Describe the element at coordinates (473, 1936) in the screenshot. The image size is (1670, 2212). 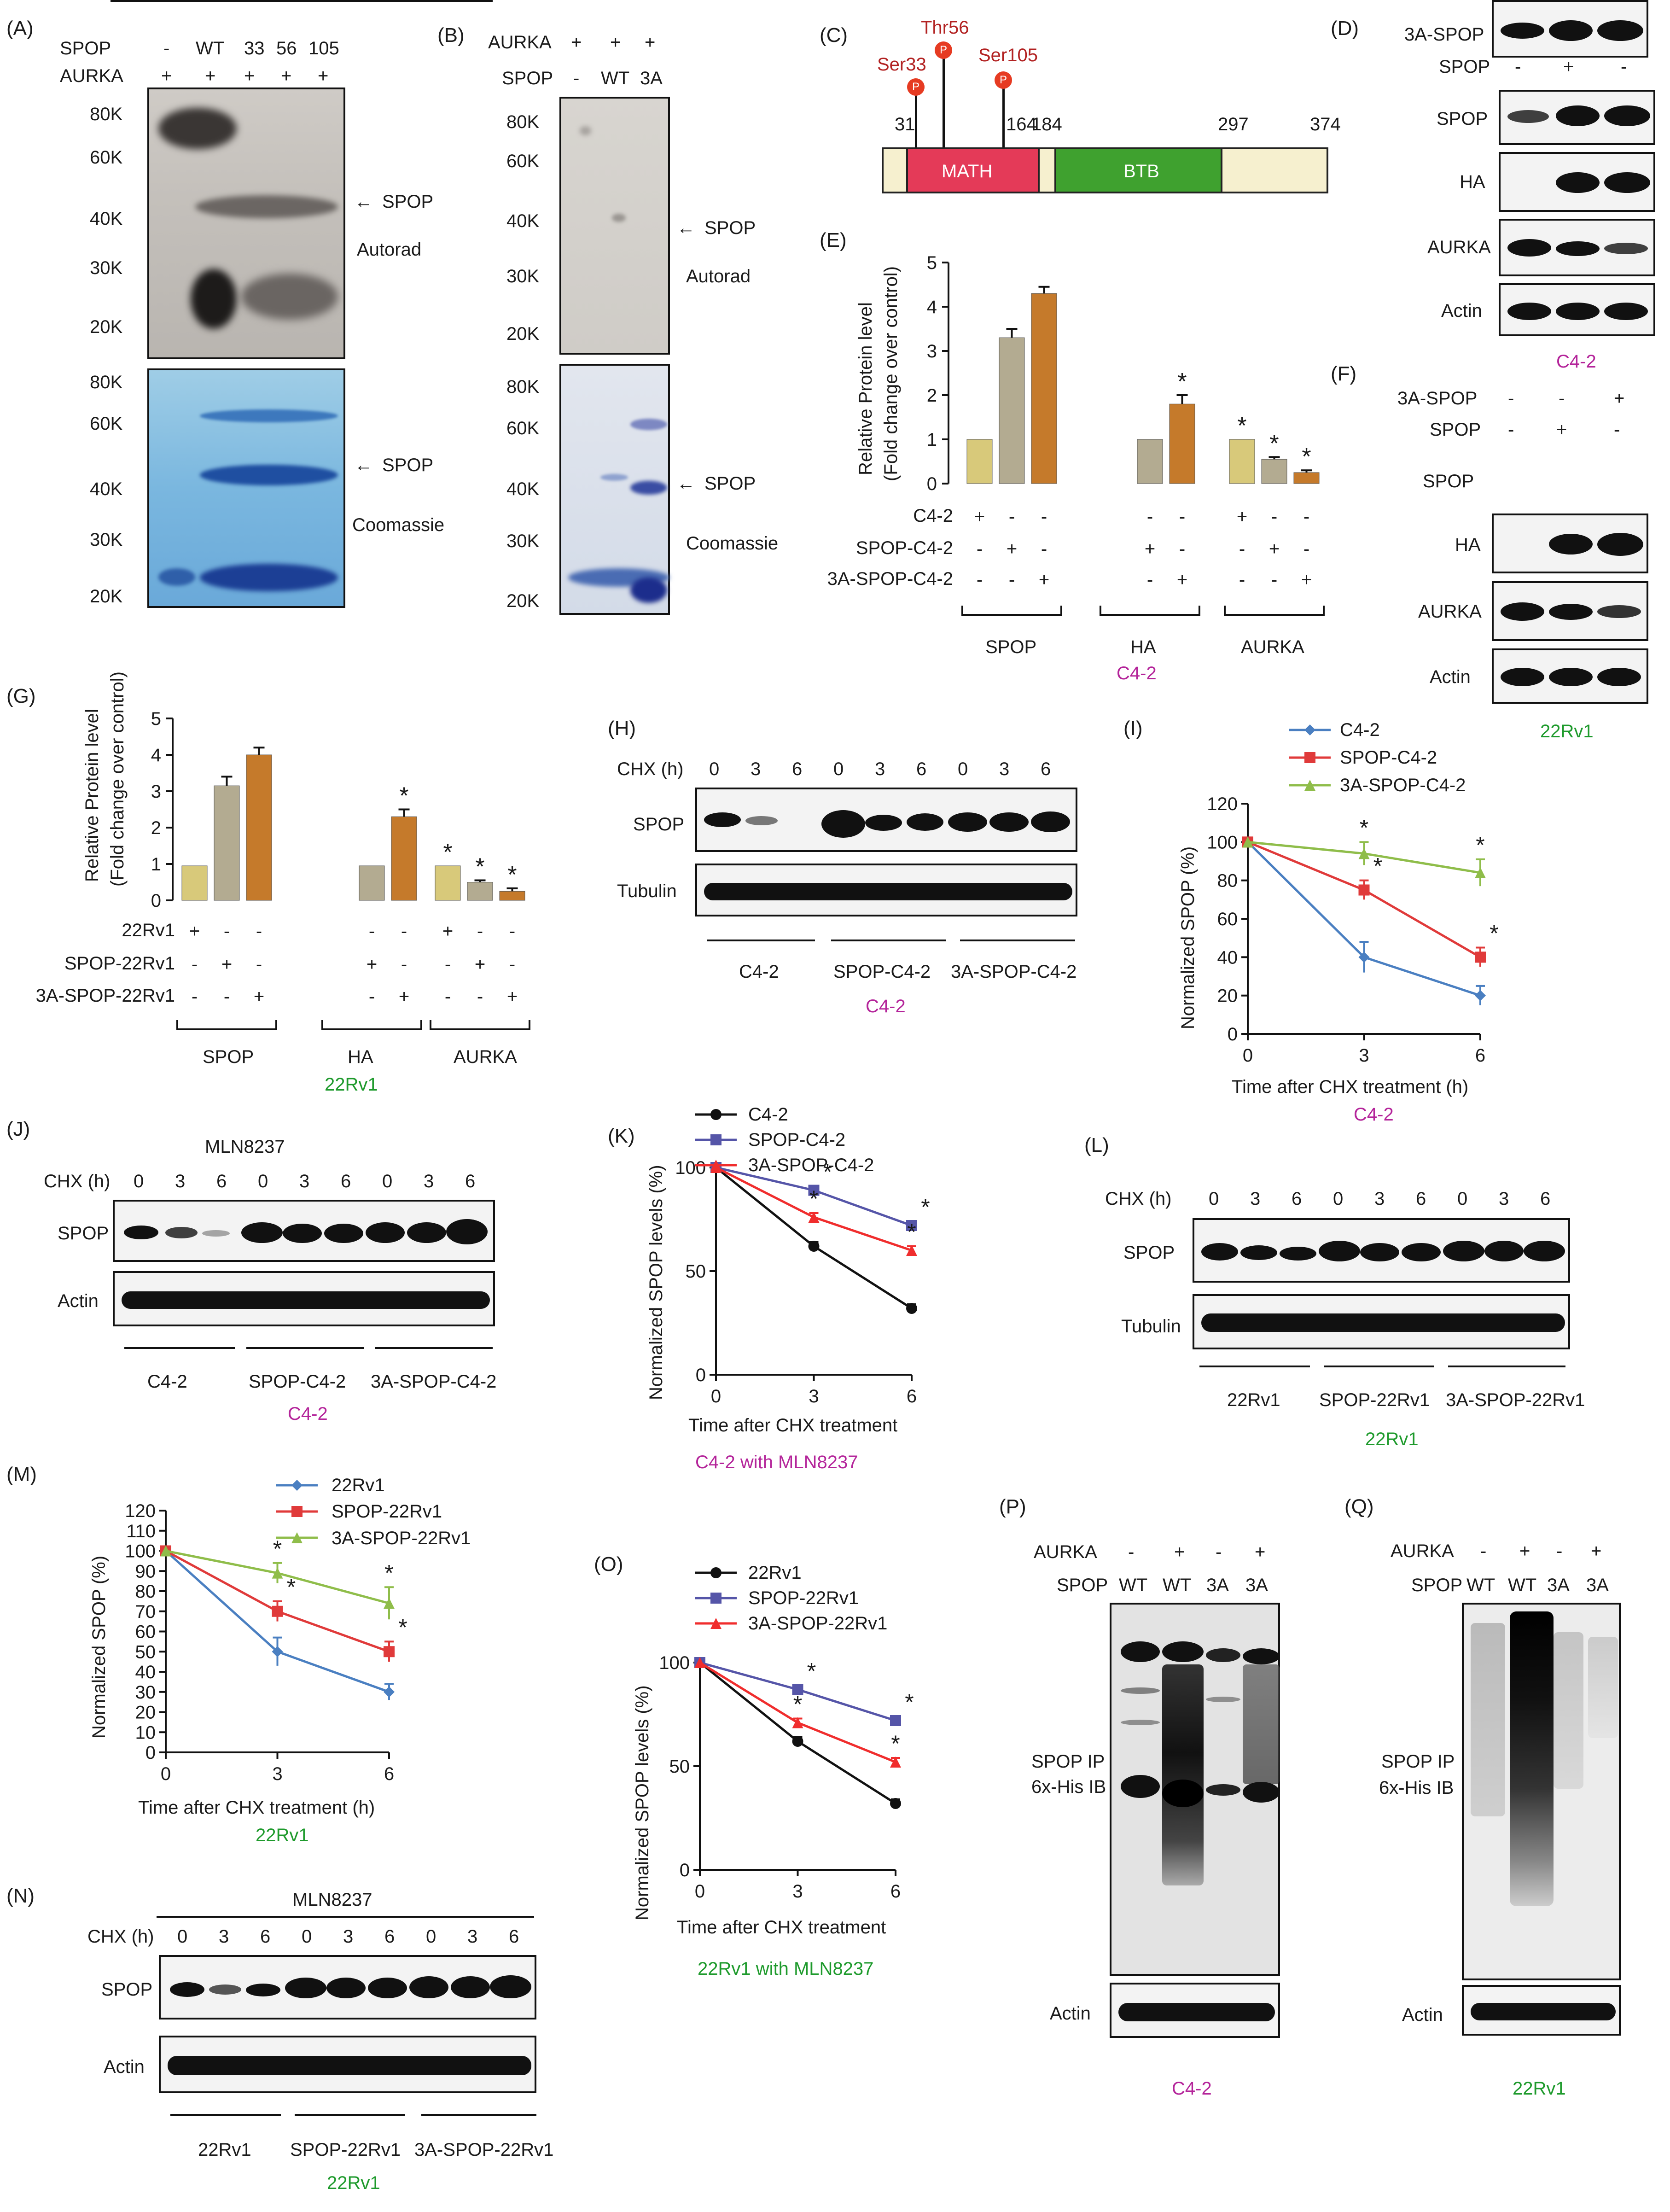
I see `time-label: 3` at that location.